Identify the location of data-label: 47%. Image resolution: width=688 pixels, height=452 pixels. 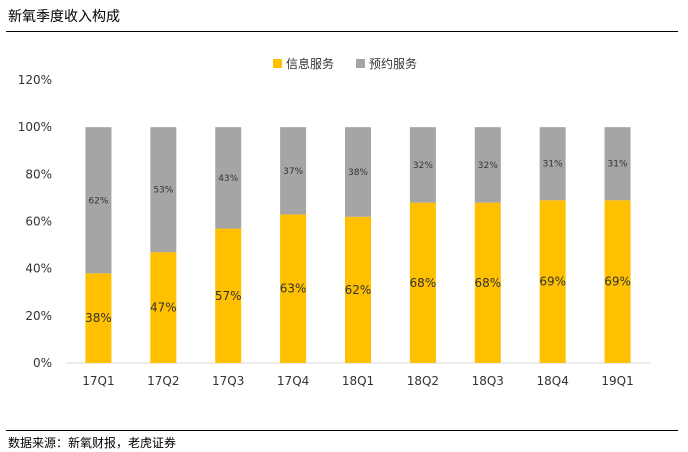
(163, 308).